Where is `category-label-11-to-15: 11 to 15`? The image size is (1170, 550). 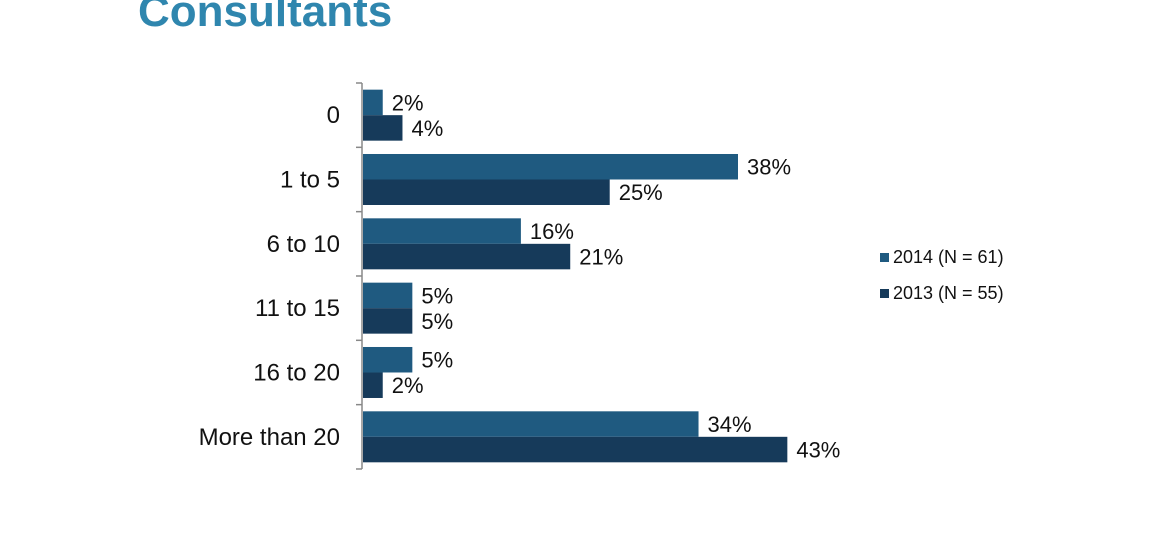
category-label-11-to-15: 11 to 15 is located at coordinates (297, 308).